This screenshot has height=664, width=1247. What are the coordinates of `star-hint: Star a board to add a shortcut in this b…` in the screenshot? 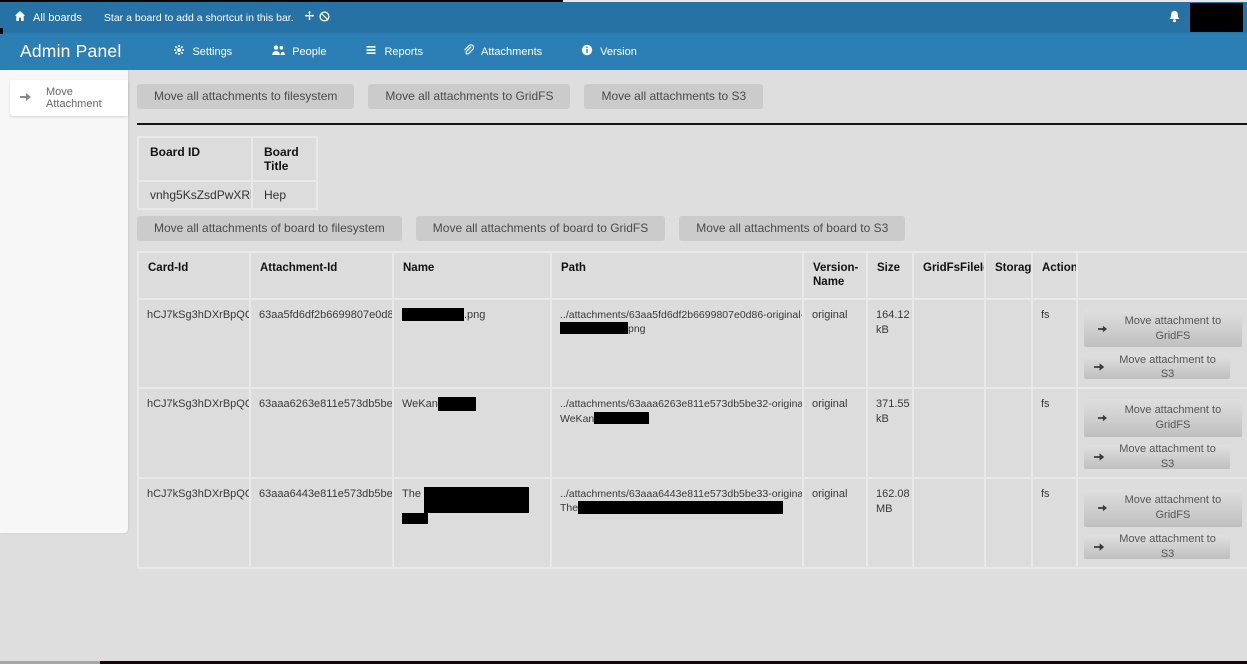 It's located at (216, 17).